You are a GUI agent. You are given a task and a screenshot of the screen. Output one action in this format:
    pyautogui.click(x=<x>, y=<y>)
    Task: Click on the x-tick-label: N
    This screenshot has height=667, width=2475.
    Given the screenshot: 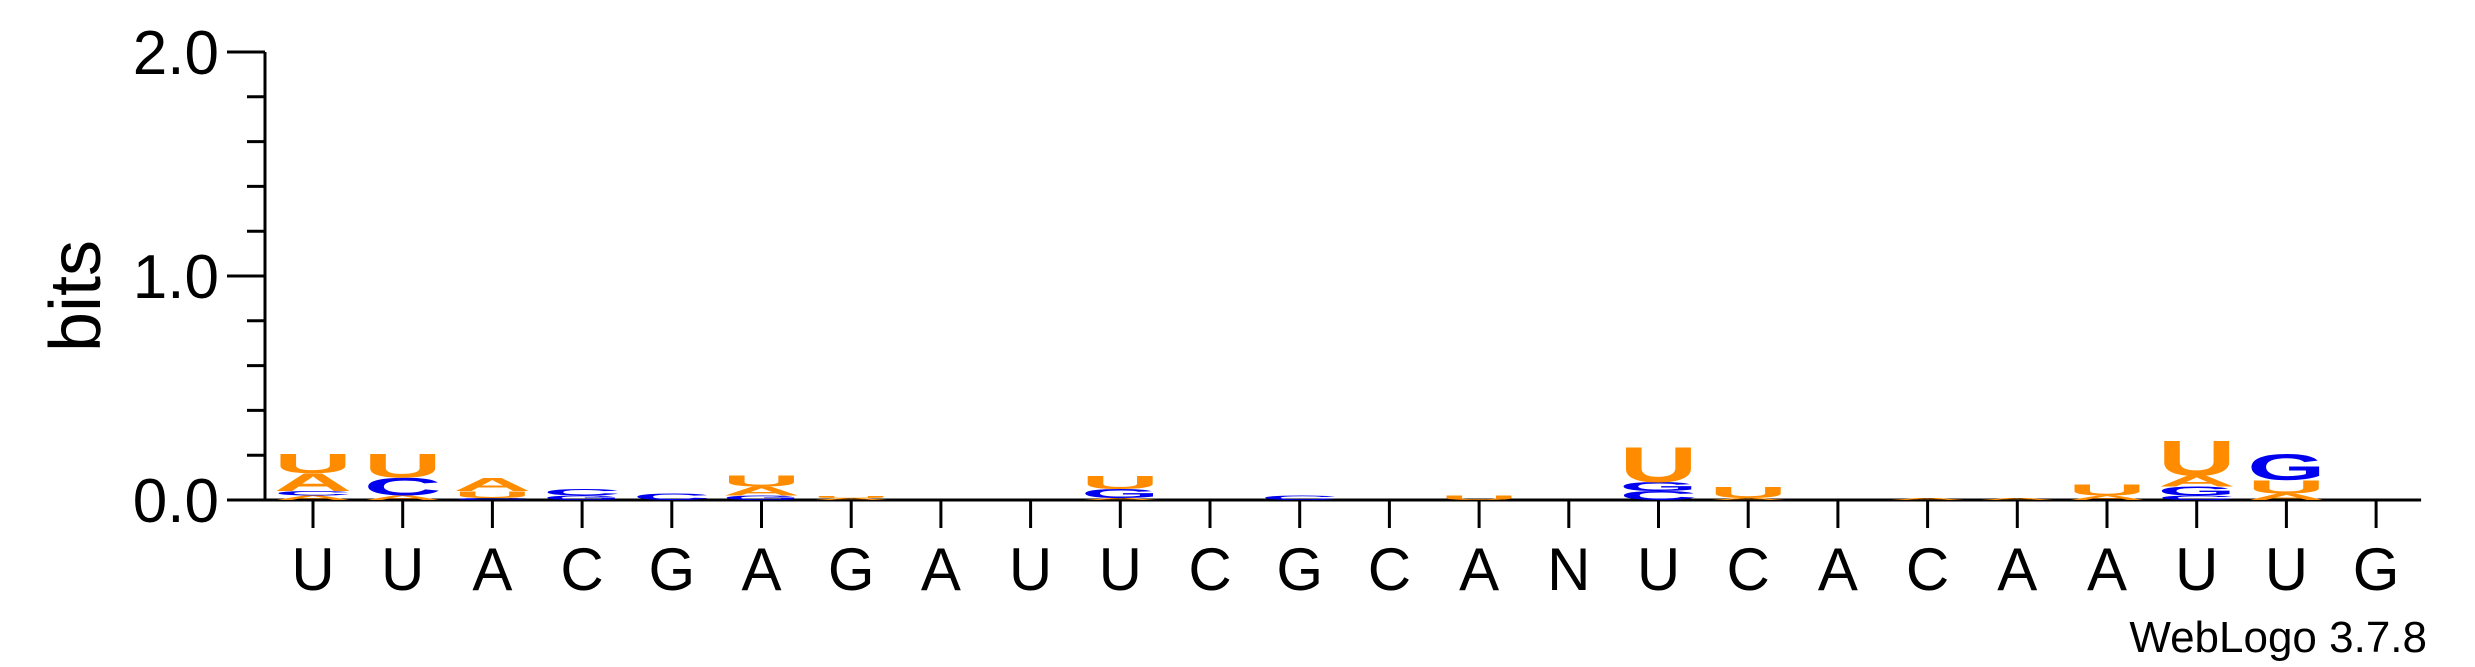 What is the action you would take?
    pyautogui.click(x=1568, y=569)
    